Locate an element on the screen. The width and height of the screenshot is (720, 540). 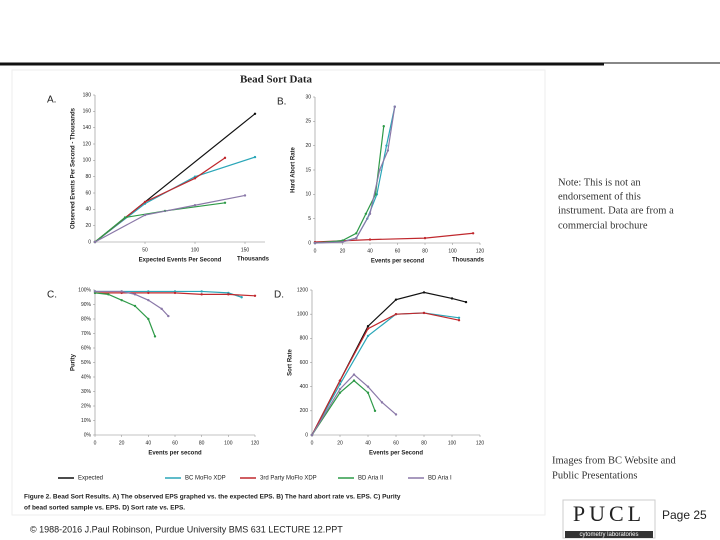
panel-label: C. is located at coordinates (52, 295).